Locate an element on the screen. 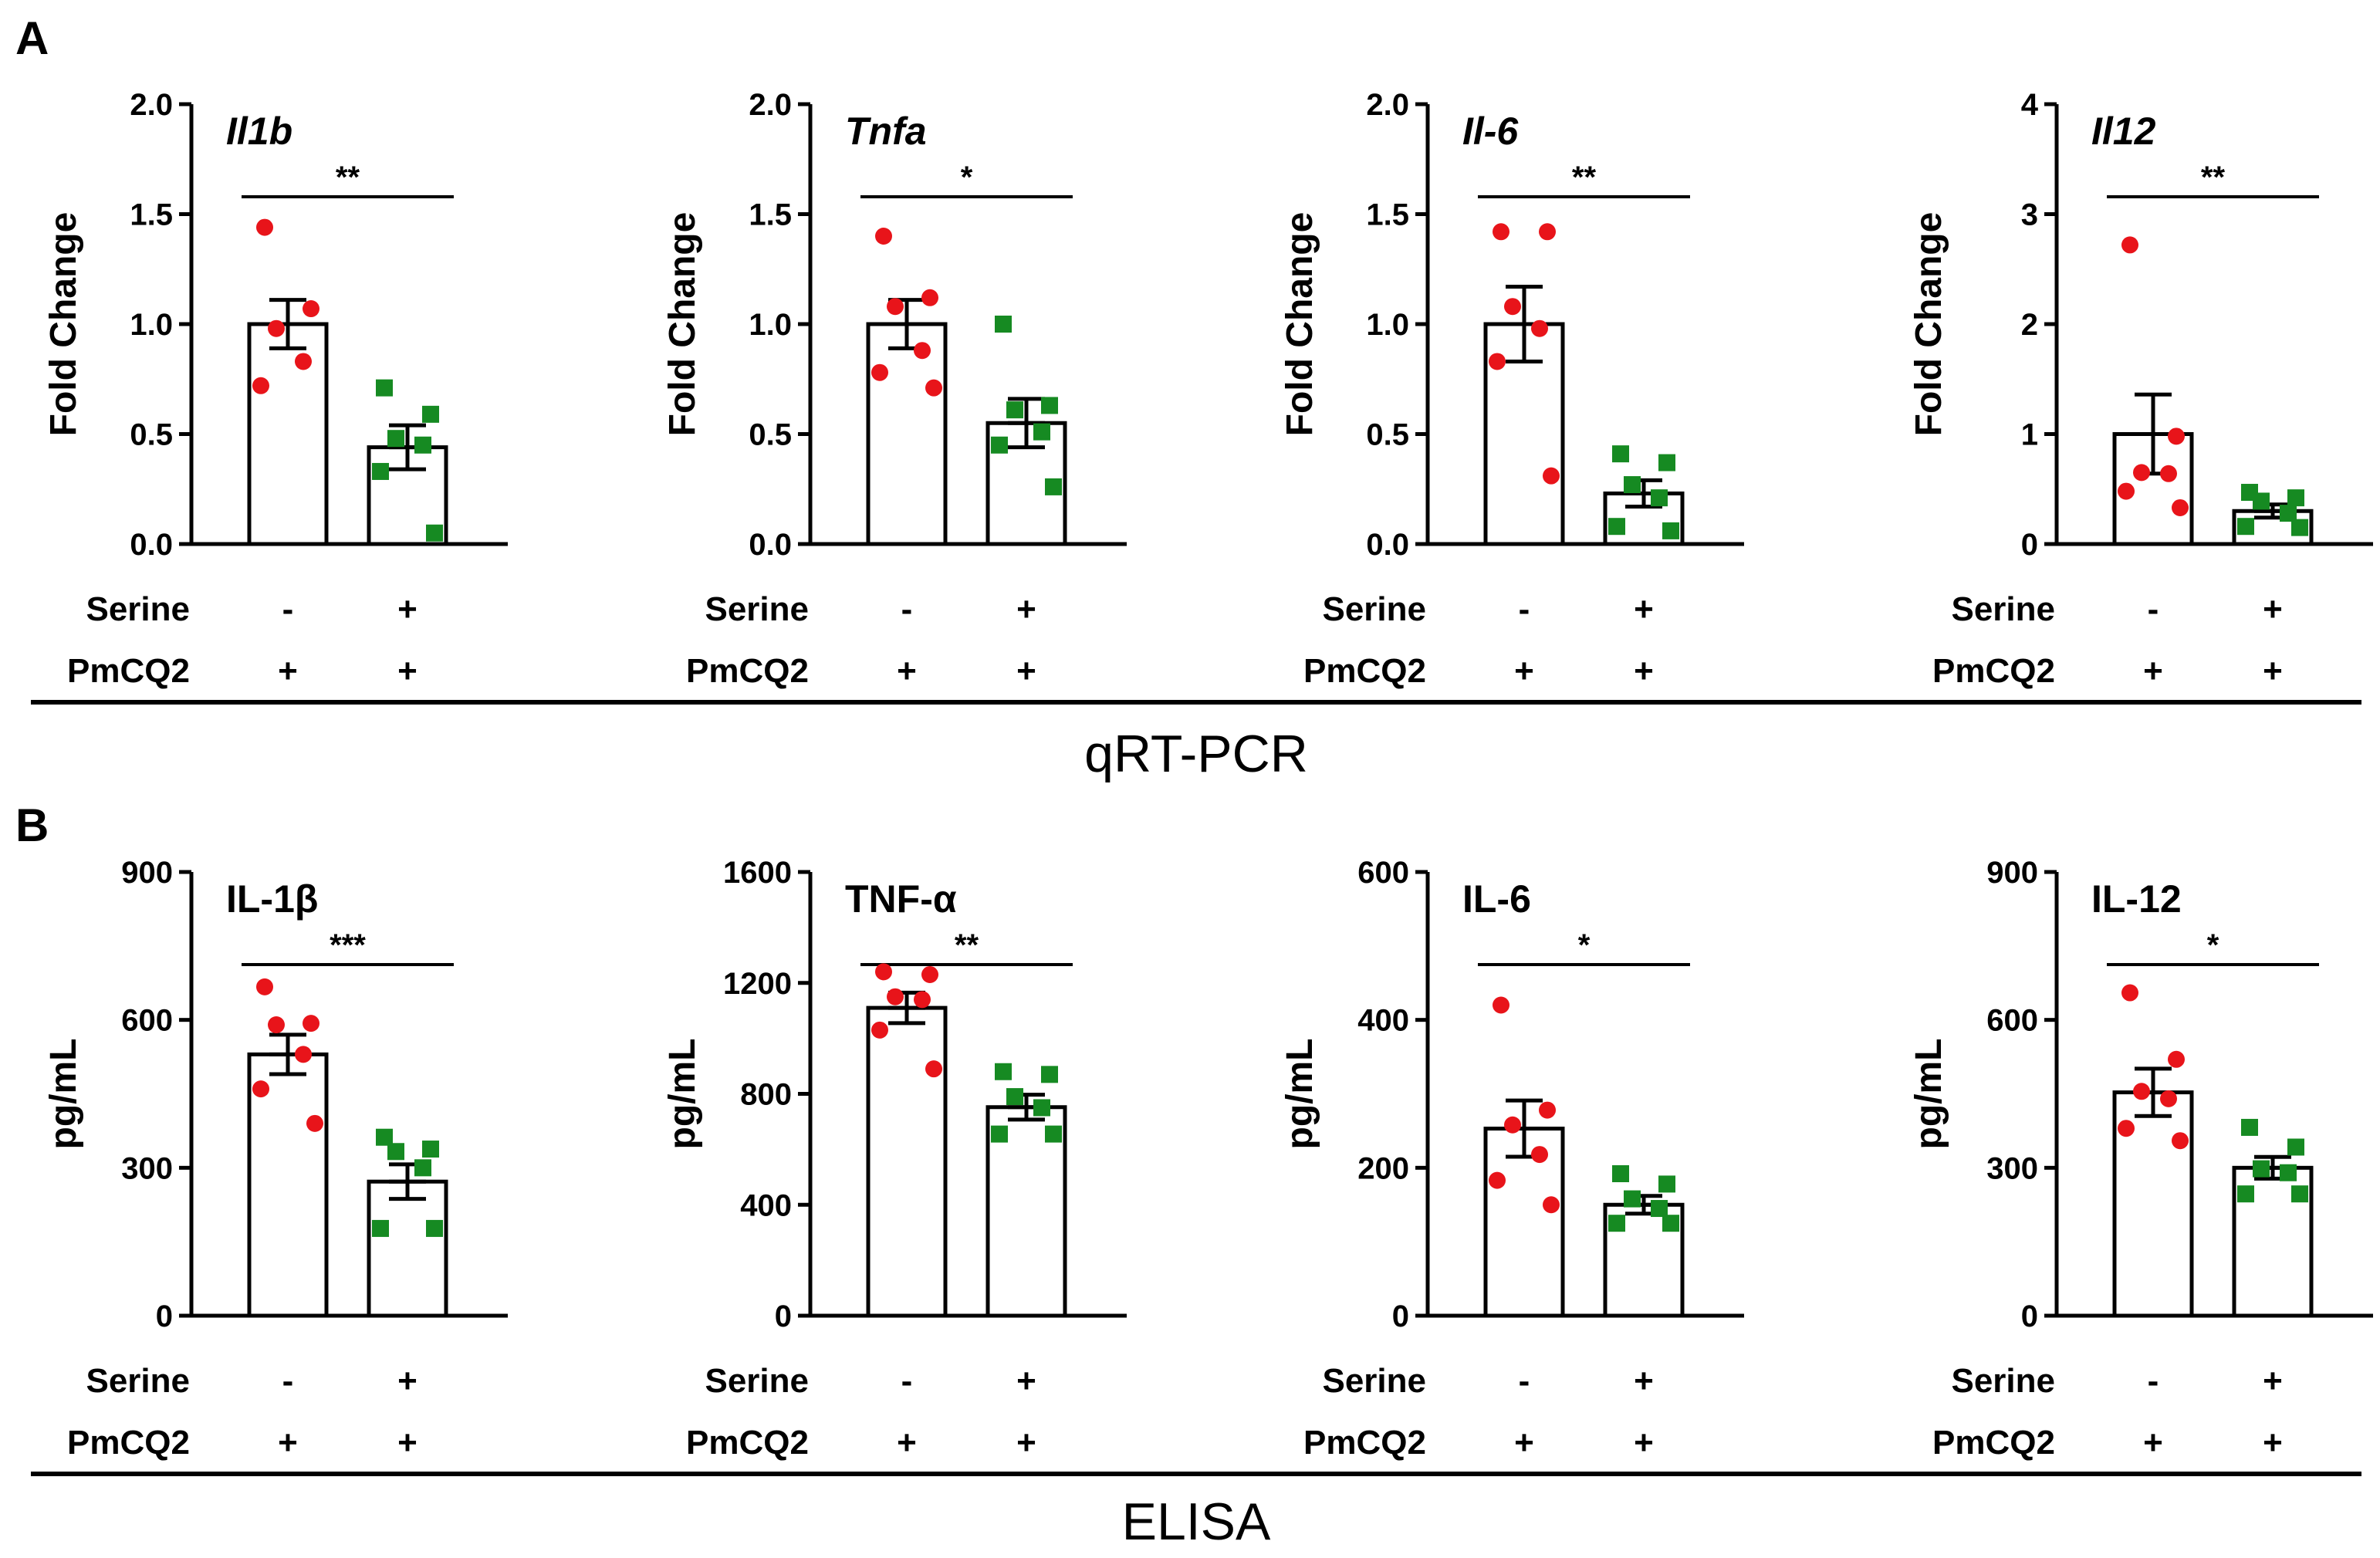 The height and width of the screenshot is (1558, 2380). chart-title: TNF-α is located at coordinates (901, 899).